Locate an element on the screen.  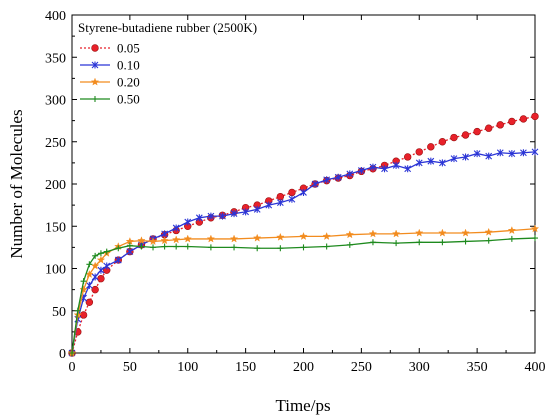
x-tick-label: 100 is located at coordinates (187, 367).